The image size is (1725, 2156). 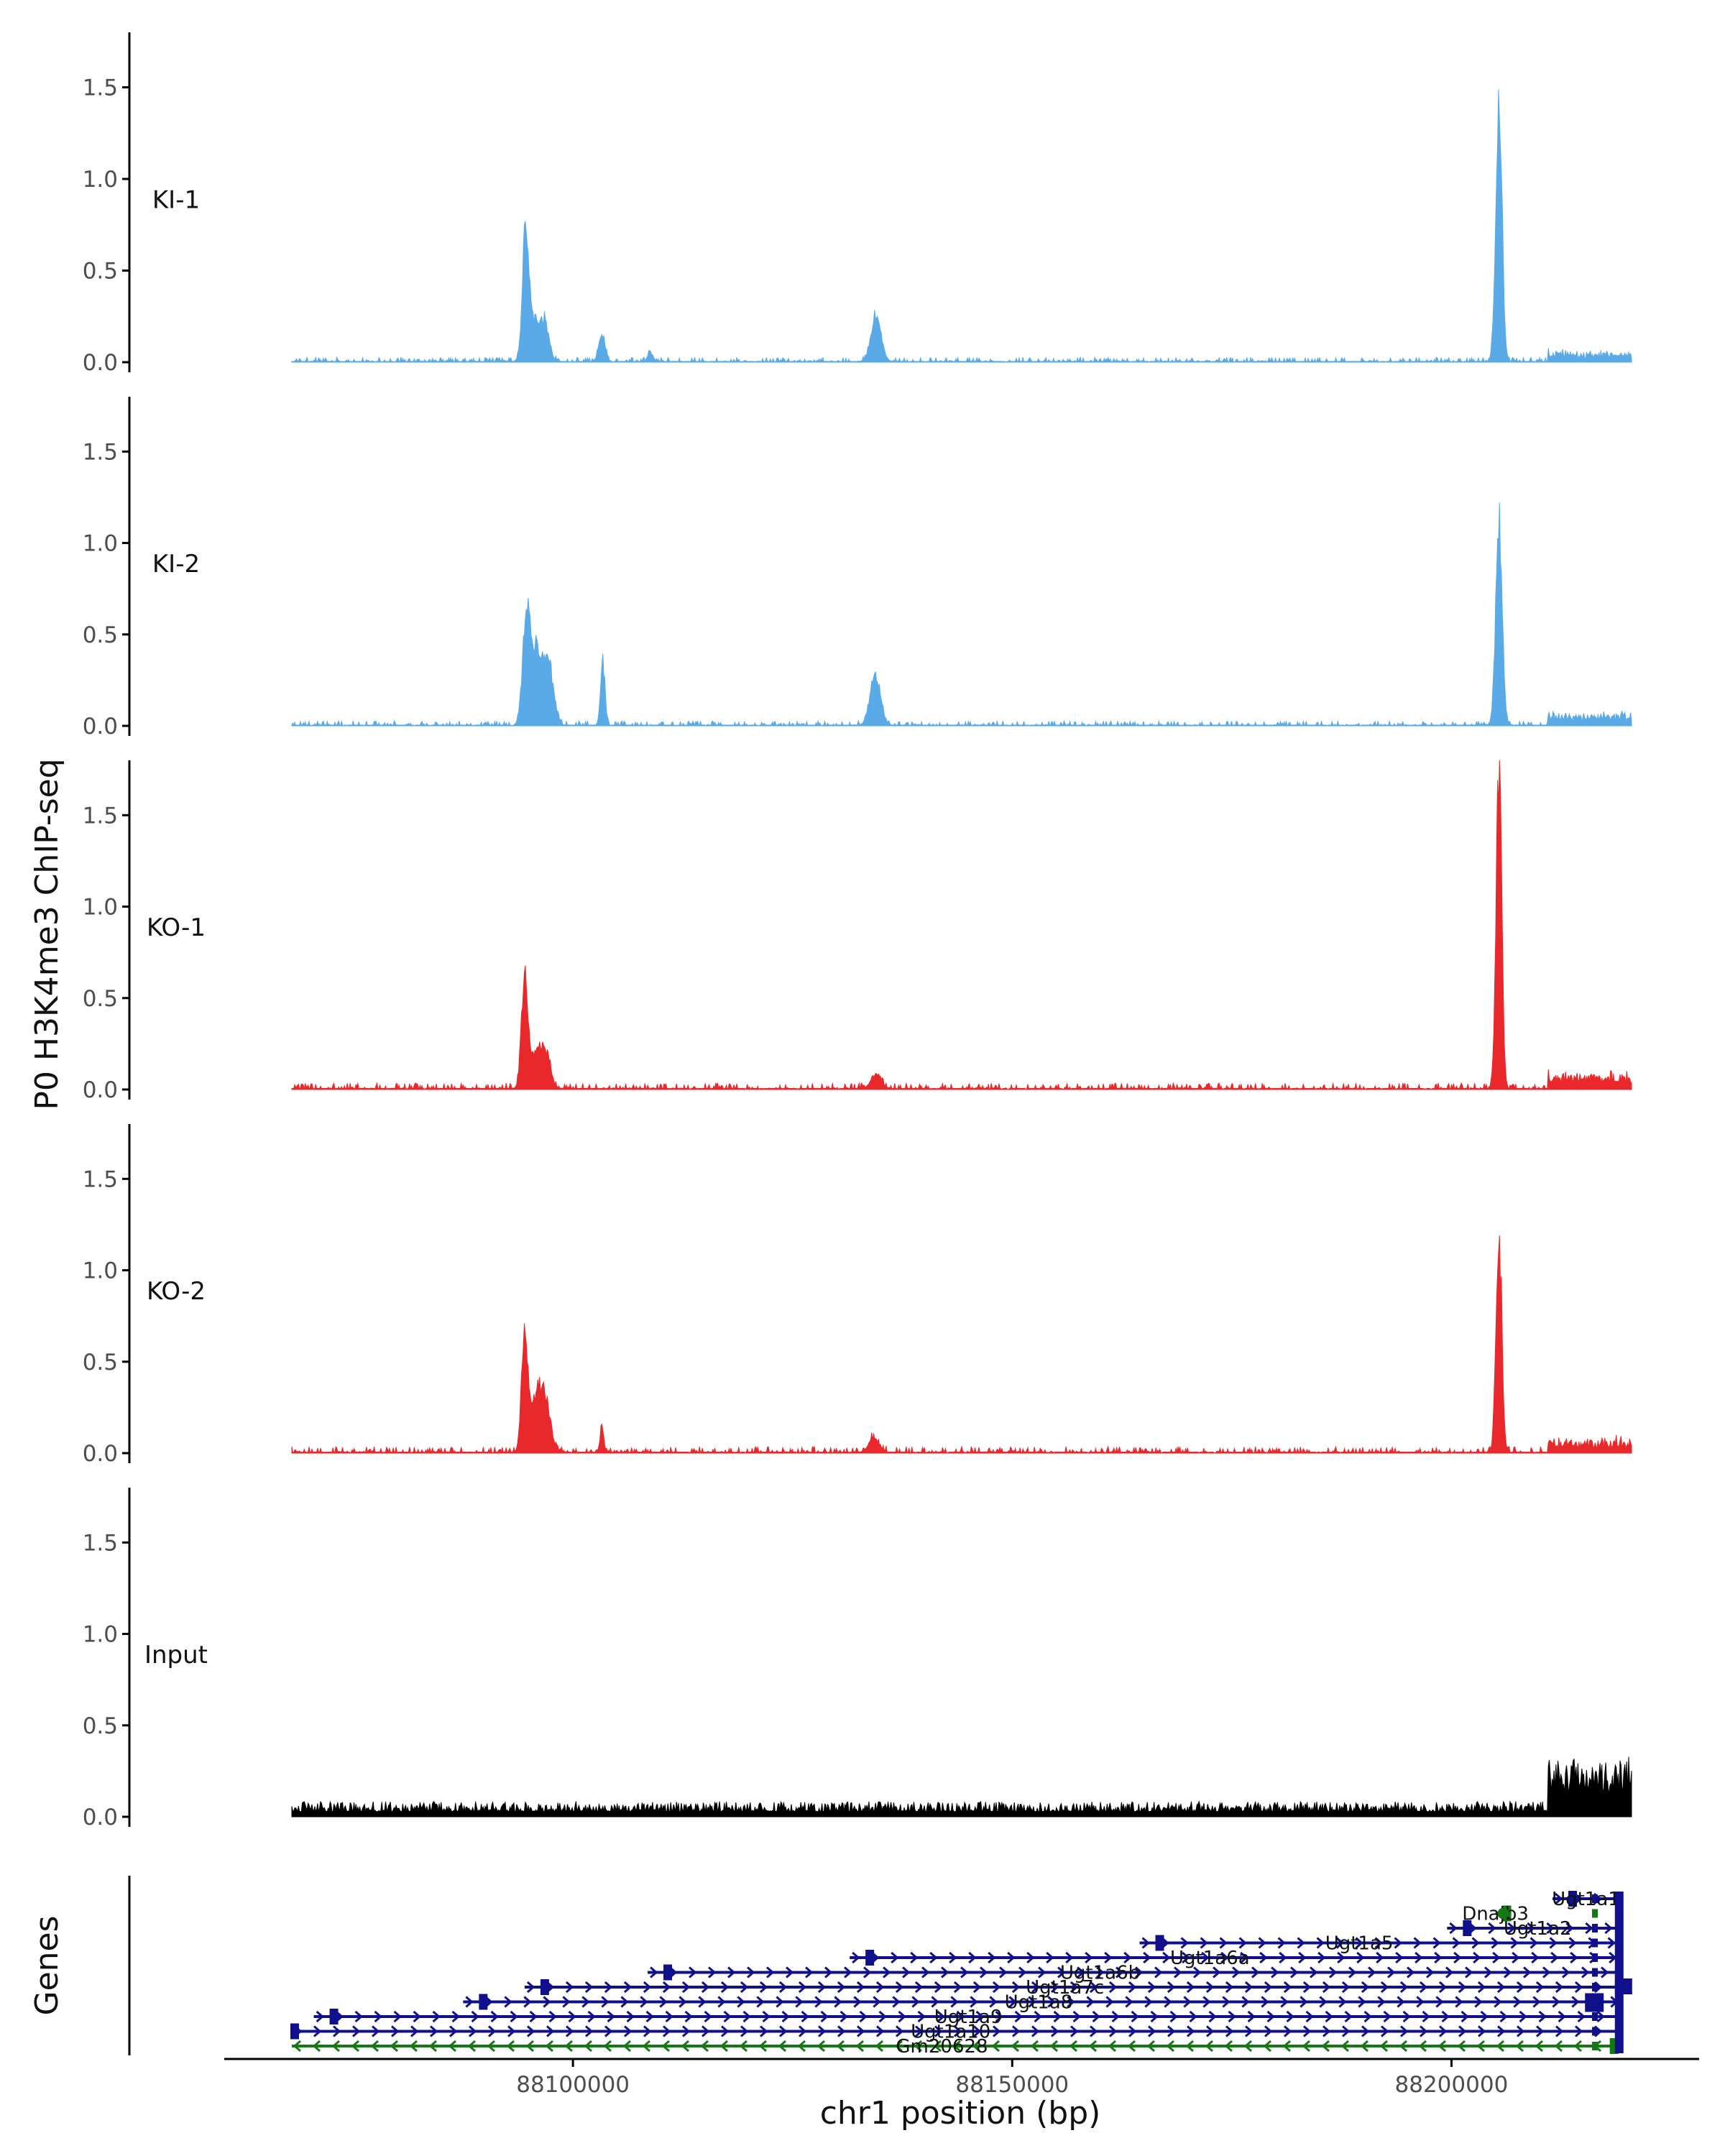 What do you see at coordinates (1495, 1914) in the screenshot?
I see `gene-label: Dnajb3` at bounding box center [1495, 1914].